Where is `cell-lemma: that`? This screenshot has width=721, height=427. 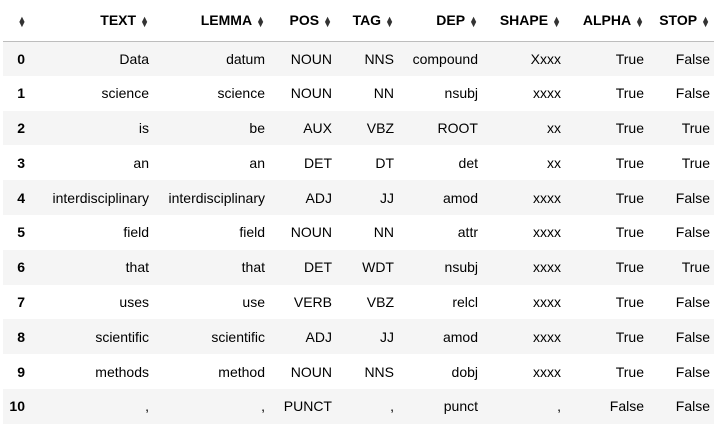 cell-lemma: that is located at coordinates (253, 267).